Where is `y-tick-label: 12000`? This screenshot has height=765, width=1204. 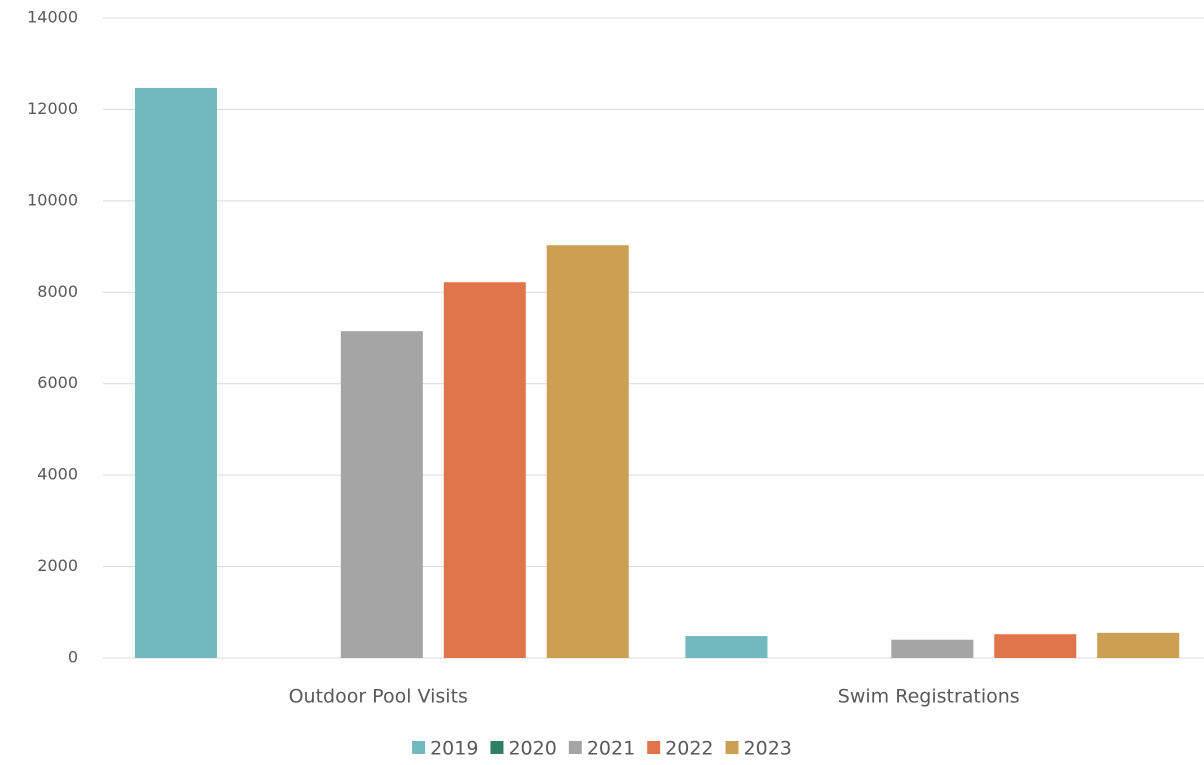 y-tick-label: 12000 is located at coordinates (52, 108).